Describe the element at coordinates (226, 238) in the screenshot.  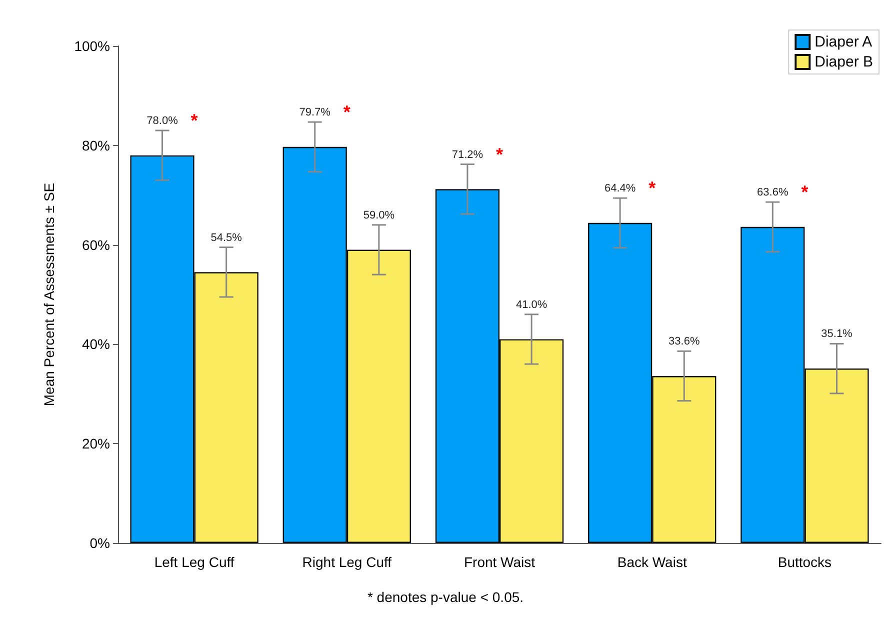
I see `data-label: 54.5%` at that location.